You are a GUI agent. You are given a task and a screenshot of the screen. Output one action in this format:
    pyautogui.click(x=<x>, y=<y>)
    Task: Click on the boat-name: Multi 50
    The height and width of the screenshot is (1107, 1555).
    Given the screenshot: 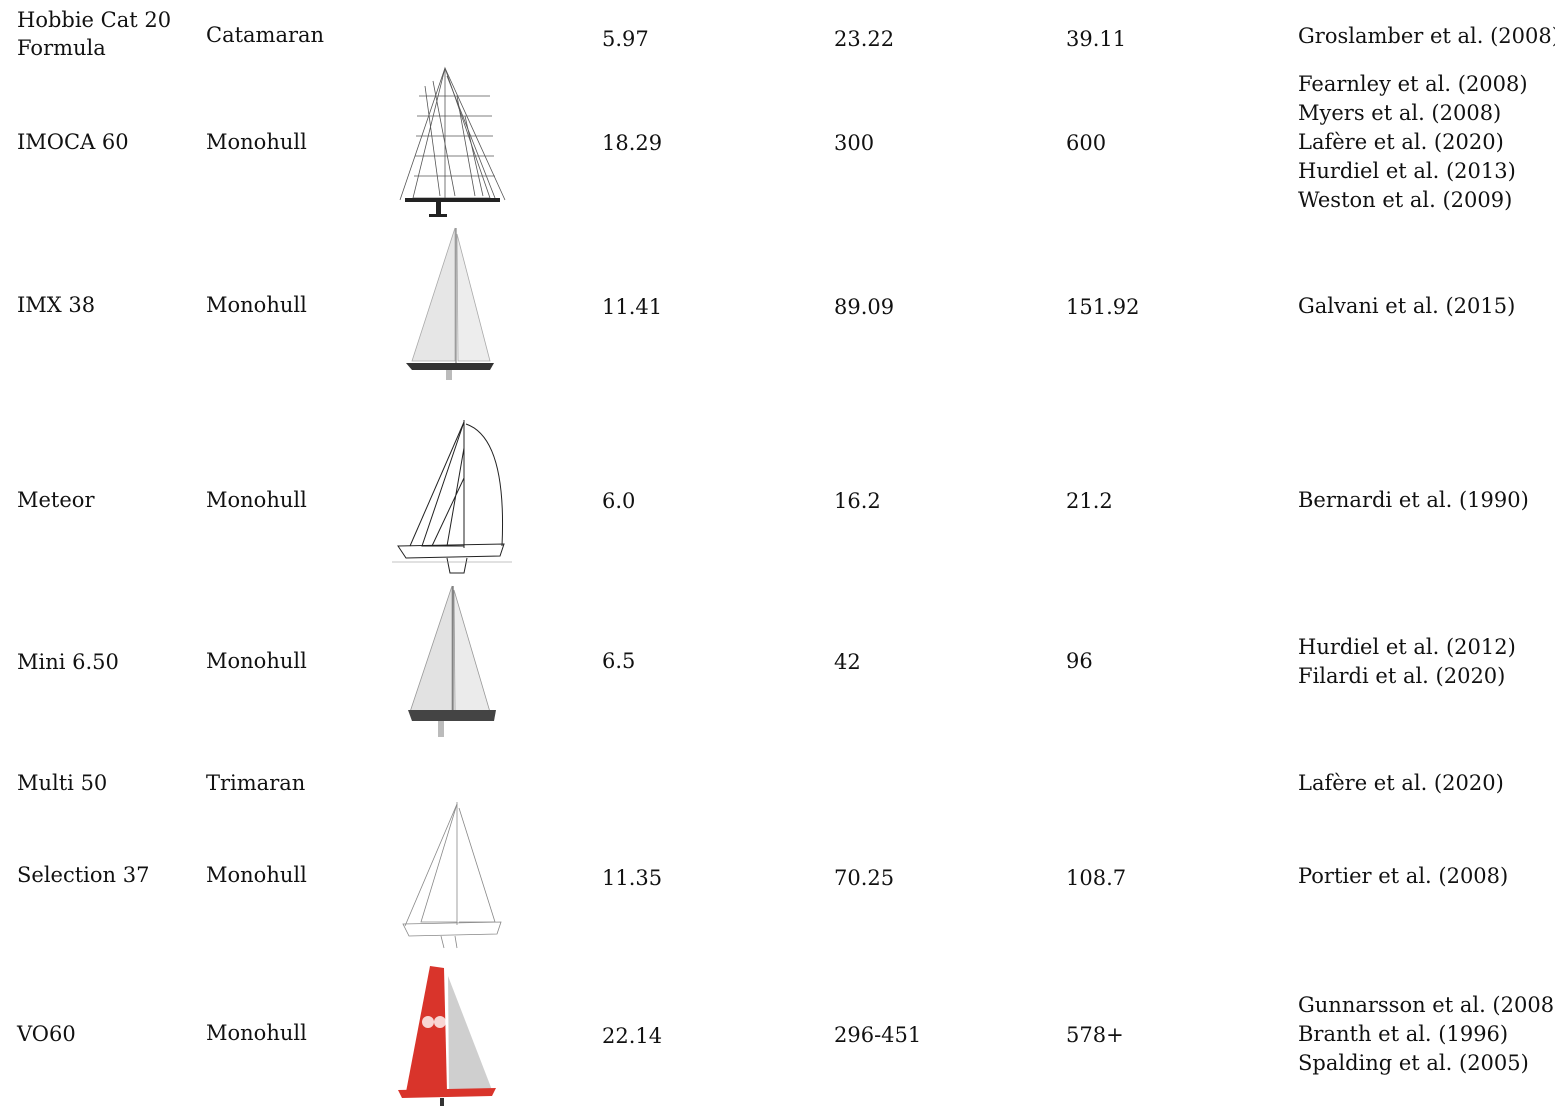 What is the action you would take?
    pyautogui.click(x=62, y=783)
    